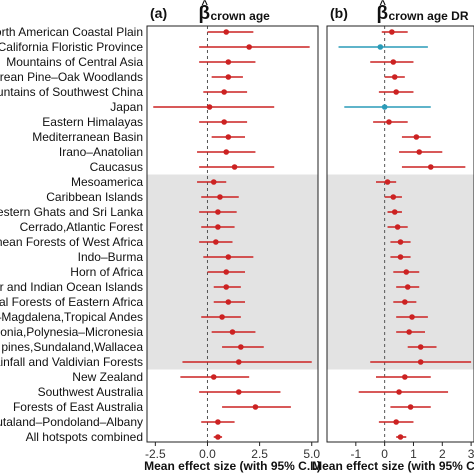  Describe the element at coordinates (82, 227) in the screenshot. I see `hotspot-label: Cerrado,Atlantic Forest` at that location.